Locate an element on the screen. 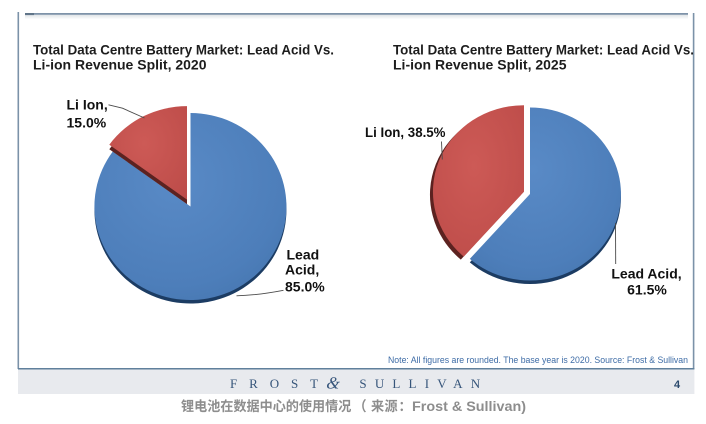  svg-text: 85.0% is located at coordinates (305, 286).